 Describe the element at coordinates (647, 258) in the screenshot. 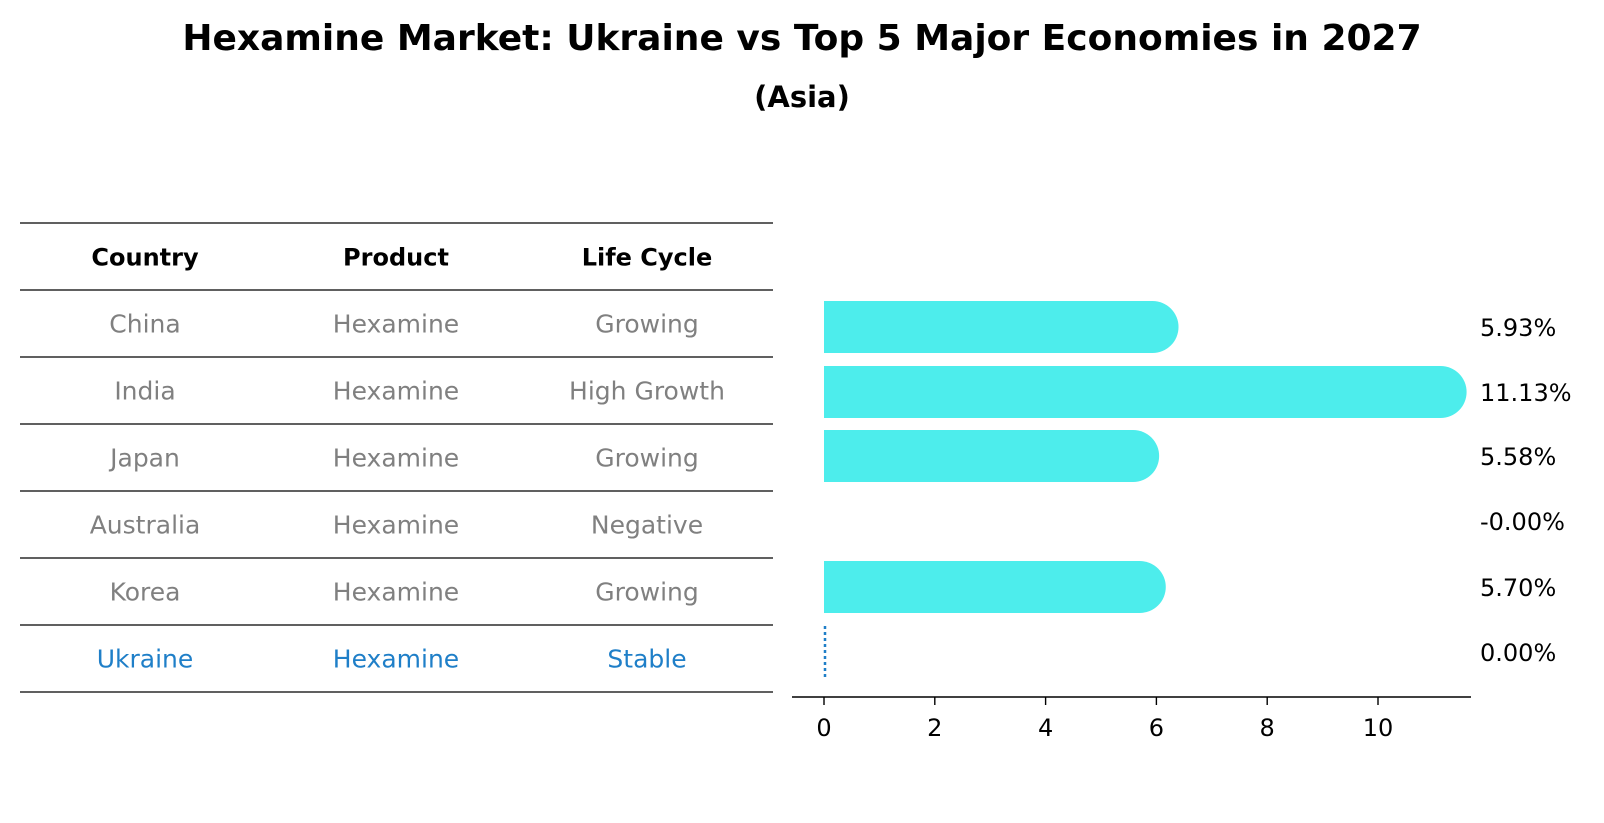

I see `header-life-cycle: Life Cycle` at that location.